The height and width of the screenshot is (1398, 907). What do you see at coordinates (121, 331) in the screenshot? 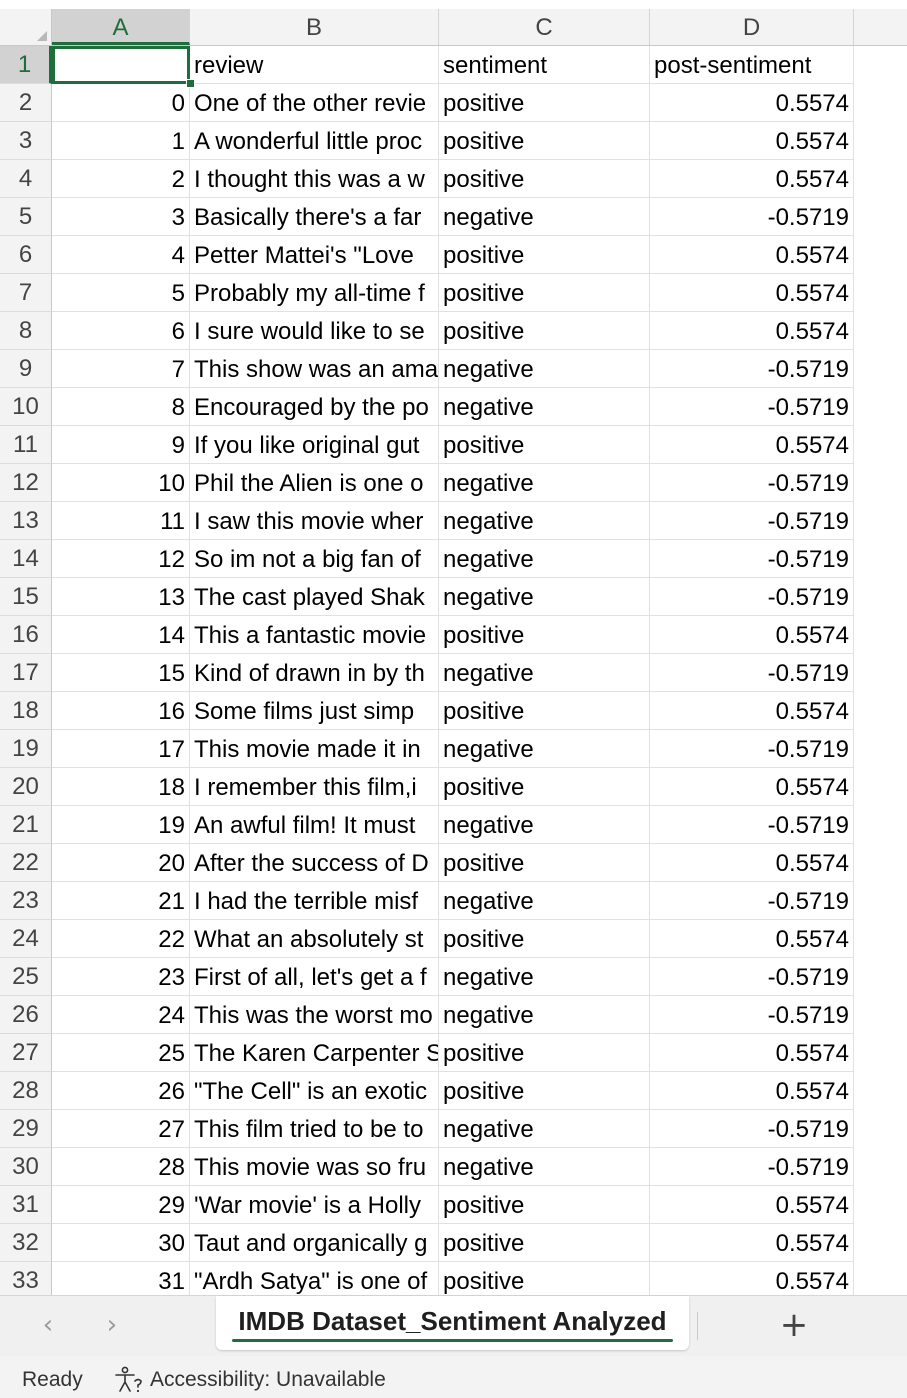
I see `cell-index: 6` at bounding box center [121, 331].